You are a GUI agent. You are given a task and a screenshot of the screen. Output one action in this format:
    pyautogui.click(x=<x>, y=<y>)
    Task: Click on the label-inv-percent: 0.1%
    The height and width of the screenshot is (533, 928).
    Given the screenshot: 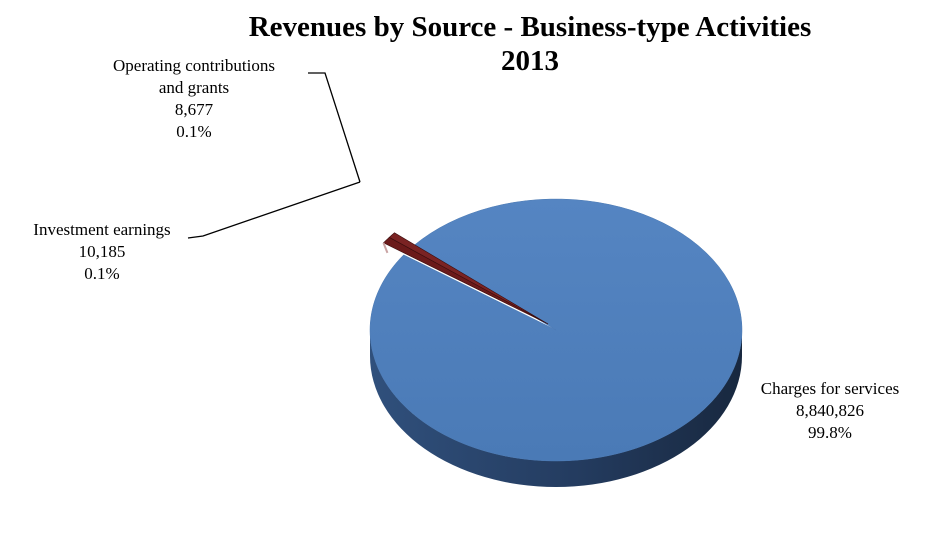 What is the action you would take?
    pyautogui.click(x=102, y=273)
    